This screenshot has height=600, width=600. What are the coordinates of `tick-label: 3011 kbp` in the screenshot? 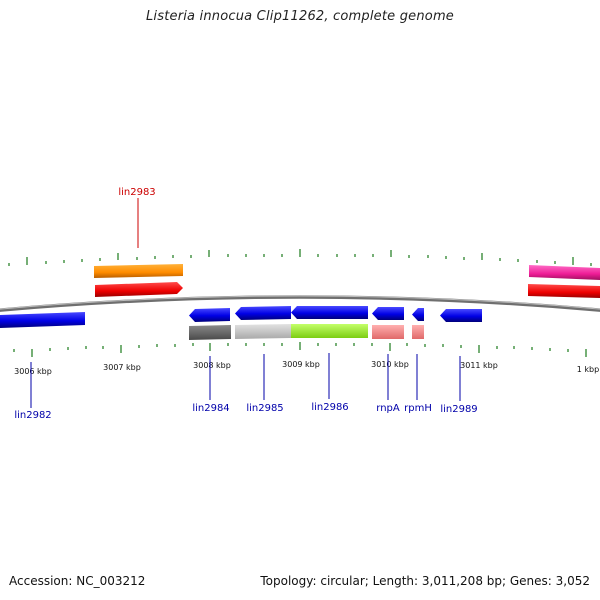 It's located at (479, 365).